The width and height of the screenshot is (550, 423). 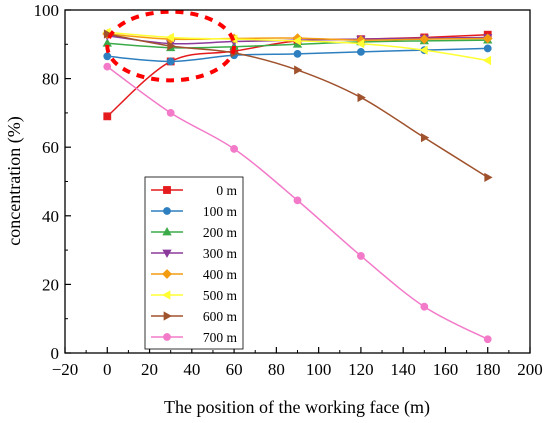 I want to click on y-tick-label: 0, so click(x=55, y=353).